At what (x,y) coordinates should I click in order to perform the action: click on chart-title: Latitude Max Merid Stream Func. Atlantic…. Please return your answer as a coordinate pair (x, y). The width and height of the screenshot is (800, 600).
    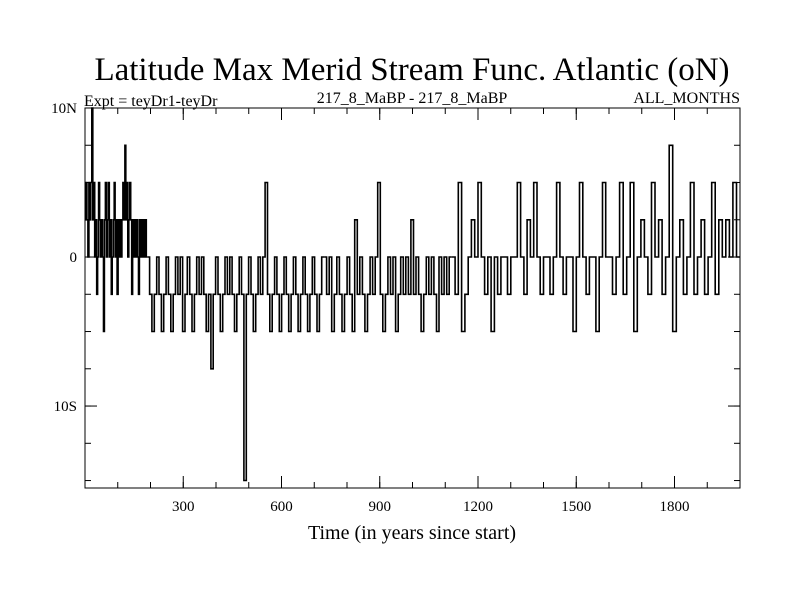
    Looking at the image, I should click on (411, 70).